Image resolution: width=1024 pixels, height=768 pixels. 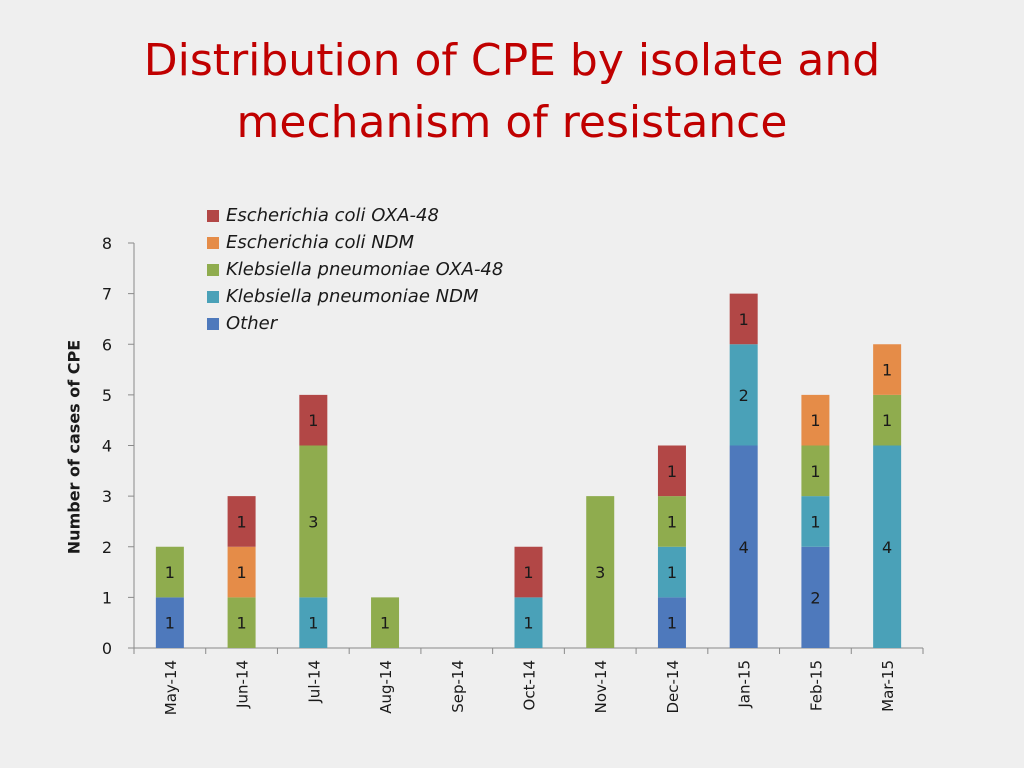 I want to click on slide-title-line-2: mechanism of resistance, so click(x=512, y=122).